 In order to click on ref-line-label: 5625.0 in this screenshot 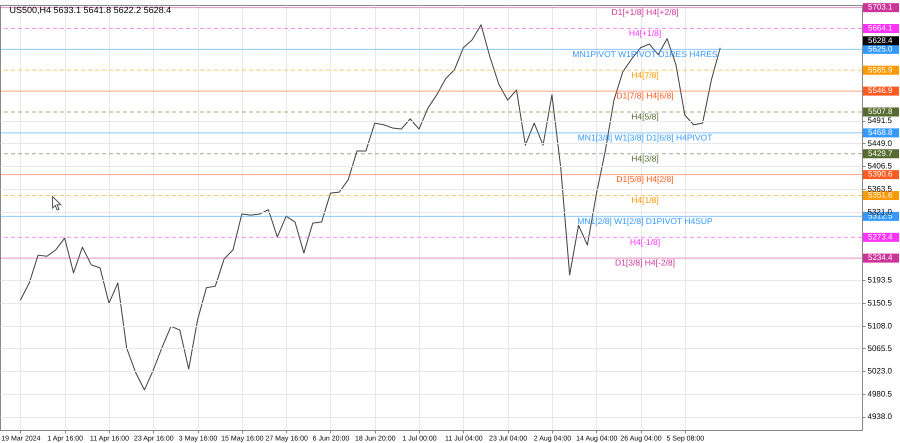, I will do `click(881, 49)`.